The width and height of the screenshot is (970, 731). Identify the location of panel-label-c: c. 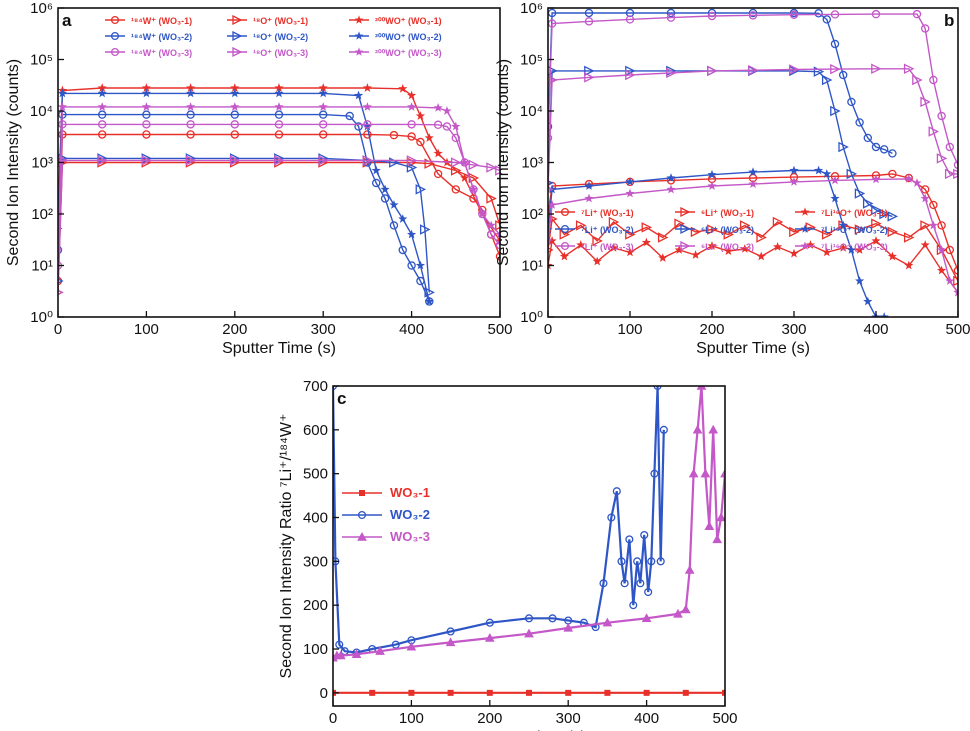
(341, 398).